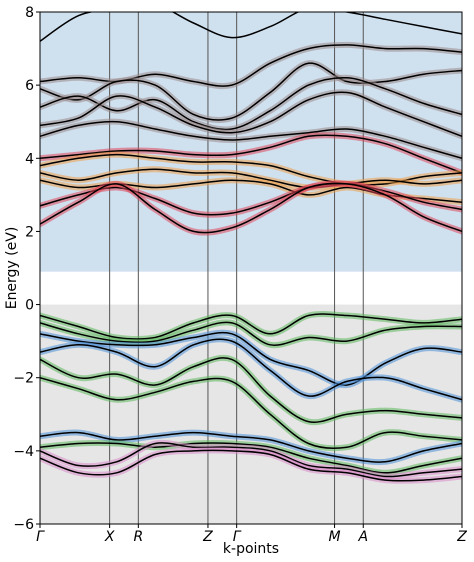  Describe the element at coordinates (29, 86) in the screenshot. I see `y-tick-label: 6` at that location.